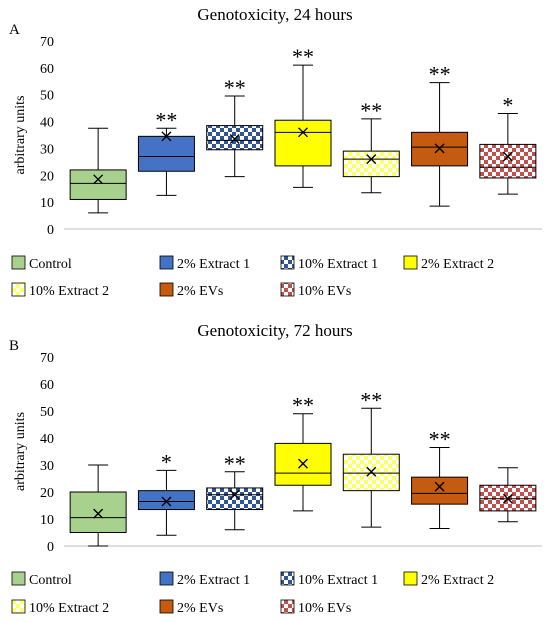 The width and height of the screenshot is (550, 622). Describe the element at coordinates (14, 30) in the screenshot. I see `panel-label: A` at that location.